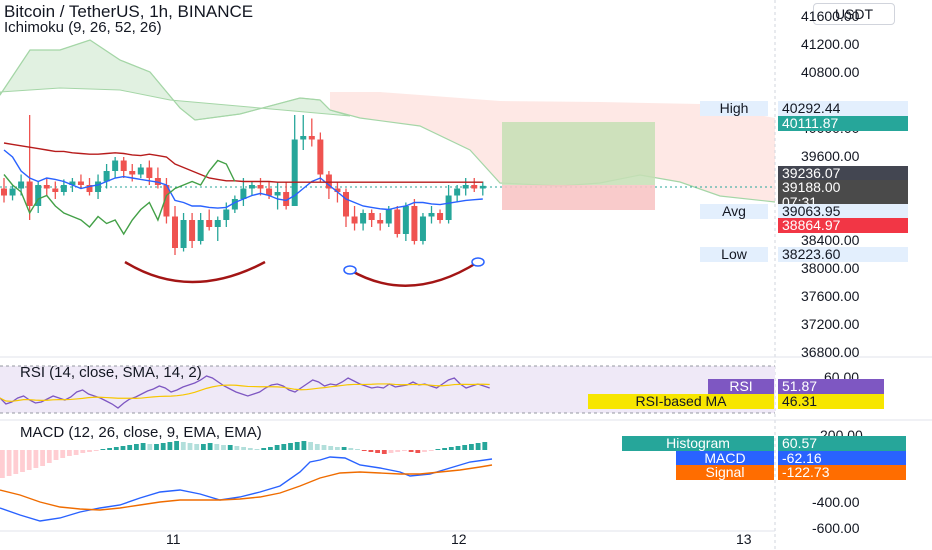  What do you see at coordinates (129, 11) in the screenshot?
I see `chart-title: Bitcoin / TetherUS, 1h, BINANCE` at bounding box center [129, 11].